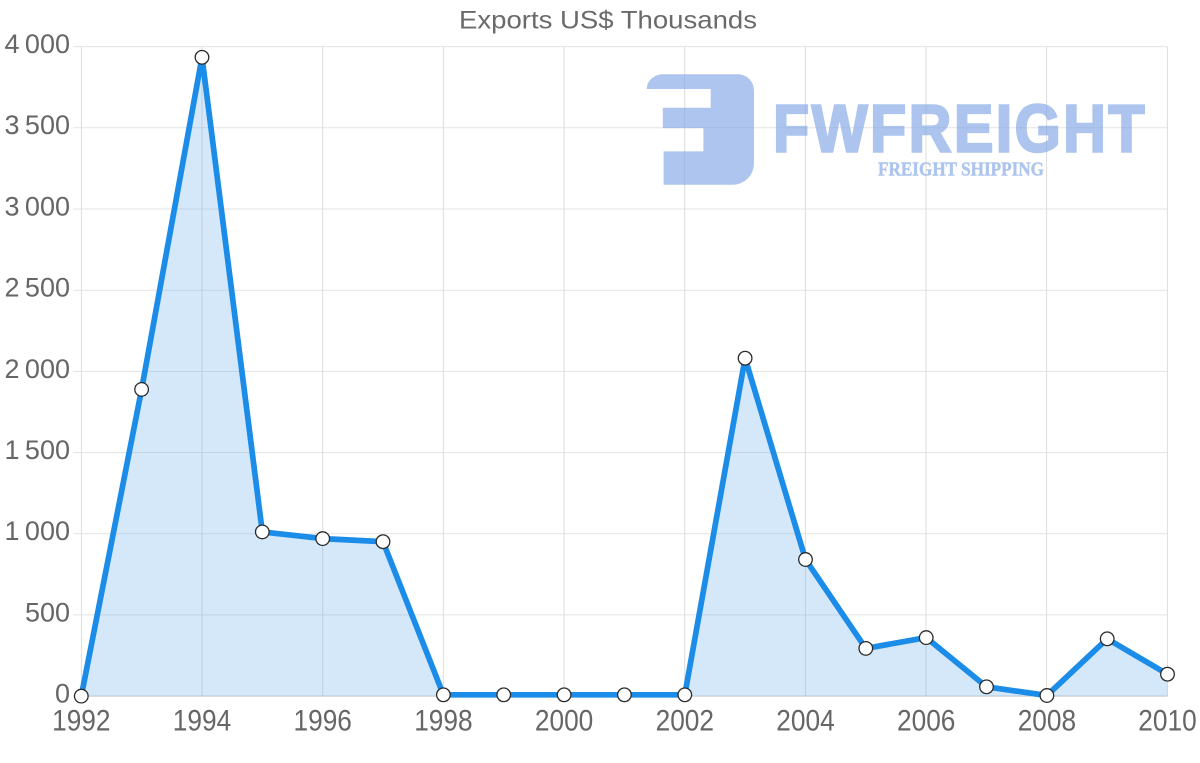  I want to click on svg-text: 1 000, so click(37, 531).